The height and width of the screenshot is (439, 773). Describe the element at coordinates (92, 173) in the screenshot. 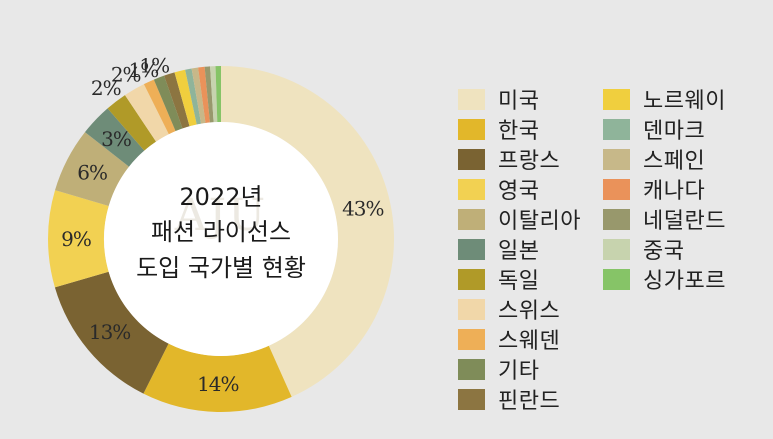

I see `slice-label-5: 6%` at that location.